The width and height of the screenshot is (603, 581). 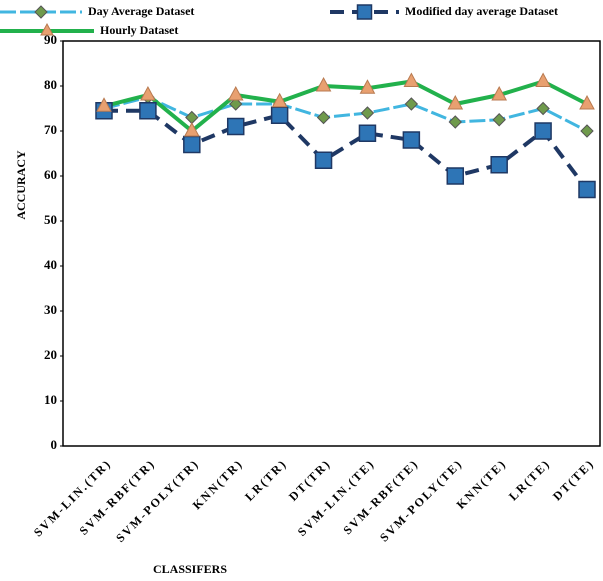 What do you see at coordinates (50, 354) in the screenshot?
I see `y-tick-label: 20` at bounding box center [50, 354].